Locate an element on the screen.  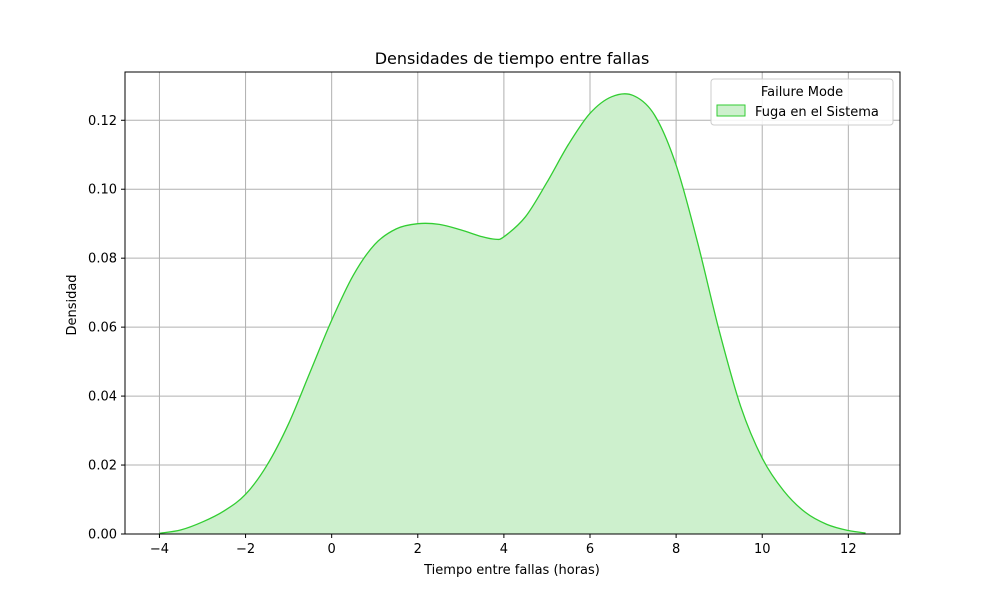
y-tick-label: 0.10 is located at coordinates (102, 190).